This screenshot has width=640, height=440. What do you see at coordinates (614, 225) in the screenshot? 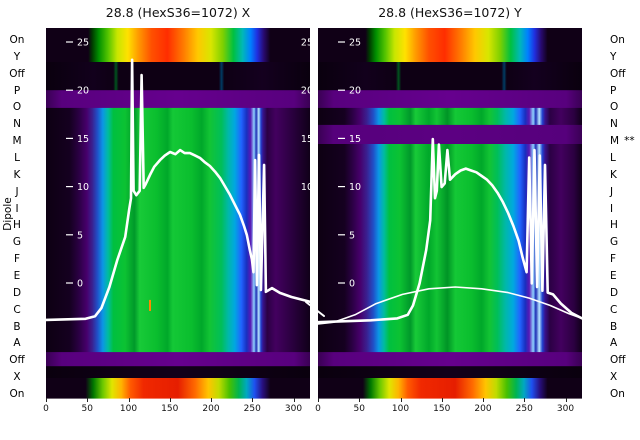
I see `channel-label-right-11: H` at bounding box center [614, 225].